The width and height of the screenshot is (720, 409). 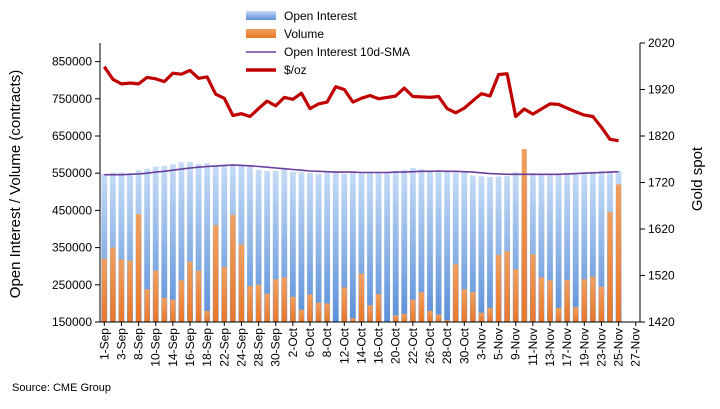 I want to click on y-tick-label: 850000, so click(x=72, y=62).